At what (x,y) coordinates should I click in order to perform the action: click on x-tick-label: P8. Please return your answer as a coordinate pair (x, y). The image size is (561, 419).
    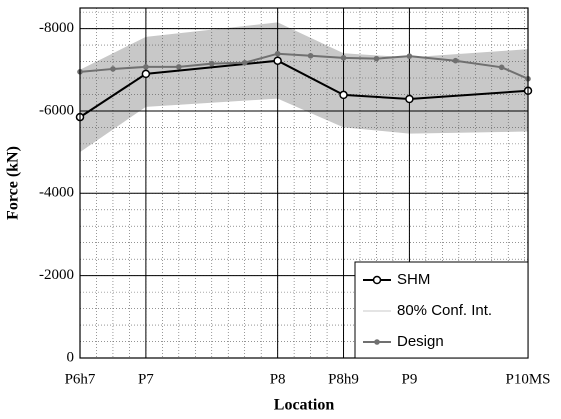
    Looking at the image, I should click on (278, 379).